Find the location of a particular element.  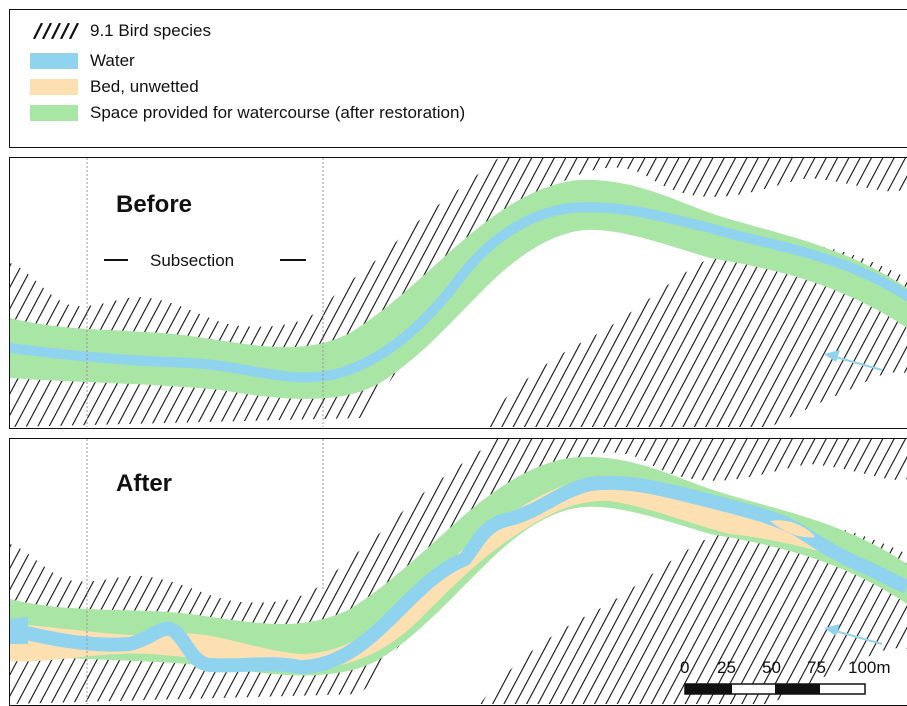

hatch-swatch-icon is located at coordinates (56, 31).